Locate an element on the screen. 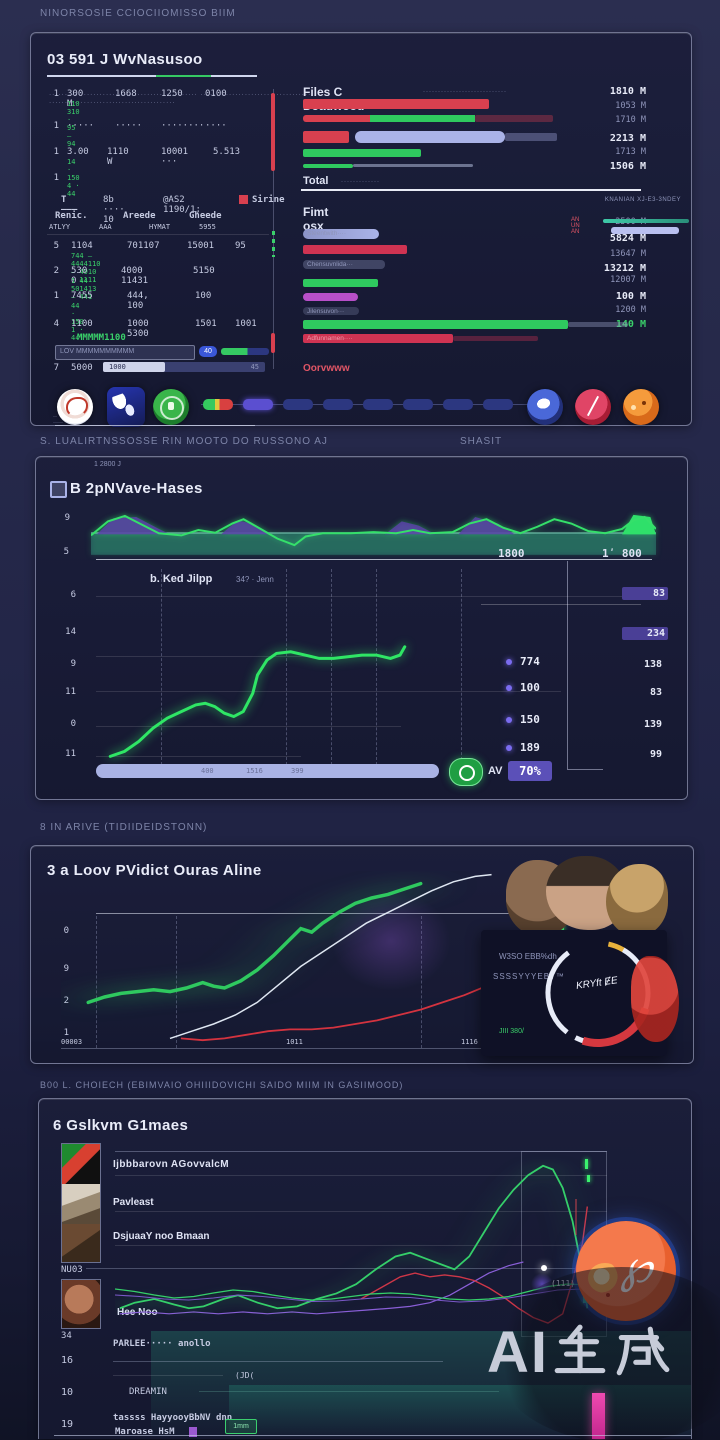 This screenshot has height=1440, width=720. game-row-label: Ijbbbarovn AGovvalcM is located at coordinates (171, 1164).